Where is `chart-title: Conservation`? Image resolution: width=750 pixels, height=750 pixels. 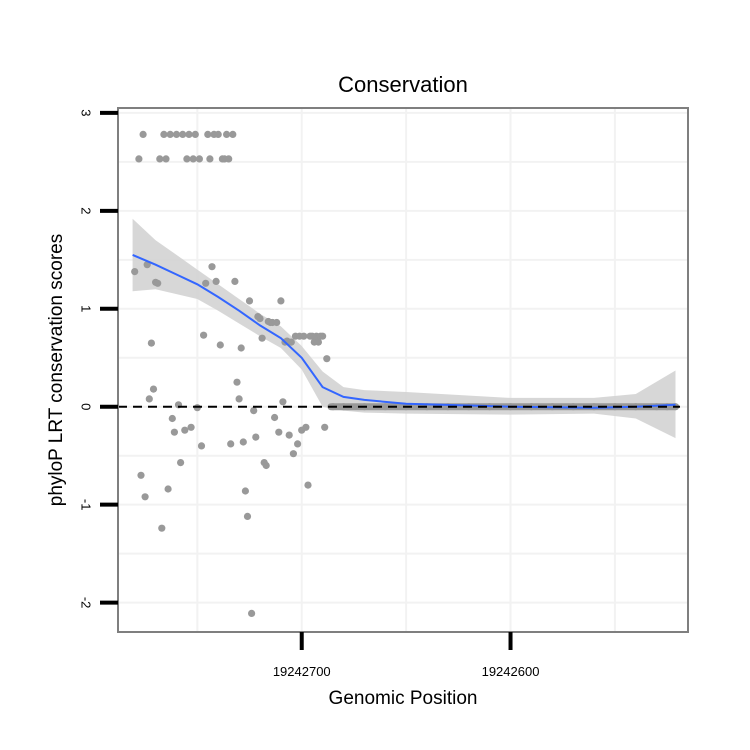 chart-title: Conservation is located at coordinates (403, 84).